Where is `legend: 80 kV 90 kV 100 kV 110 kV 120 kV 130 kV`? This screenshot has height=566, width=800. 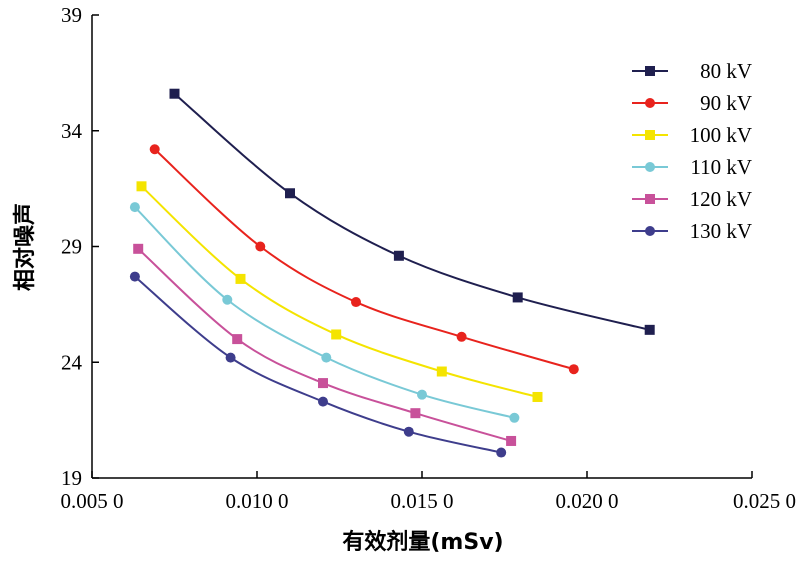
legend: 80 kV 90 kV 100 kV 110 kV 120 kV 130 kV is located at coordinates (692, 151).